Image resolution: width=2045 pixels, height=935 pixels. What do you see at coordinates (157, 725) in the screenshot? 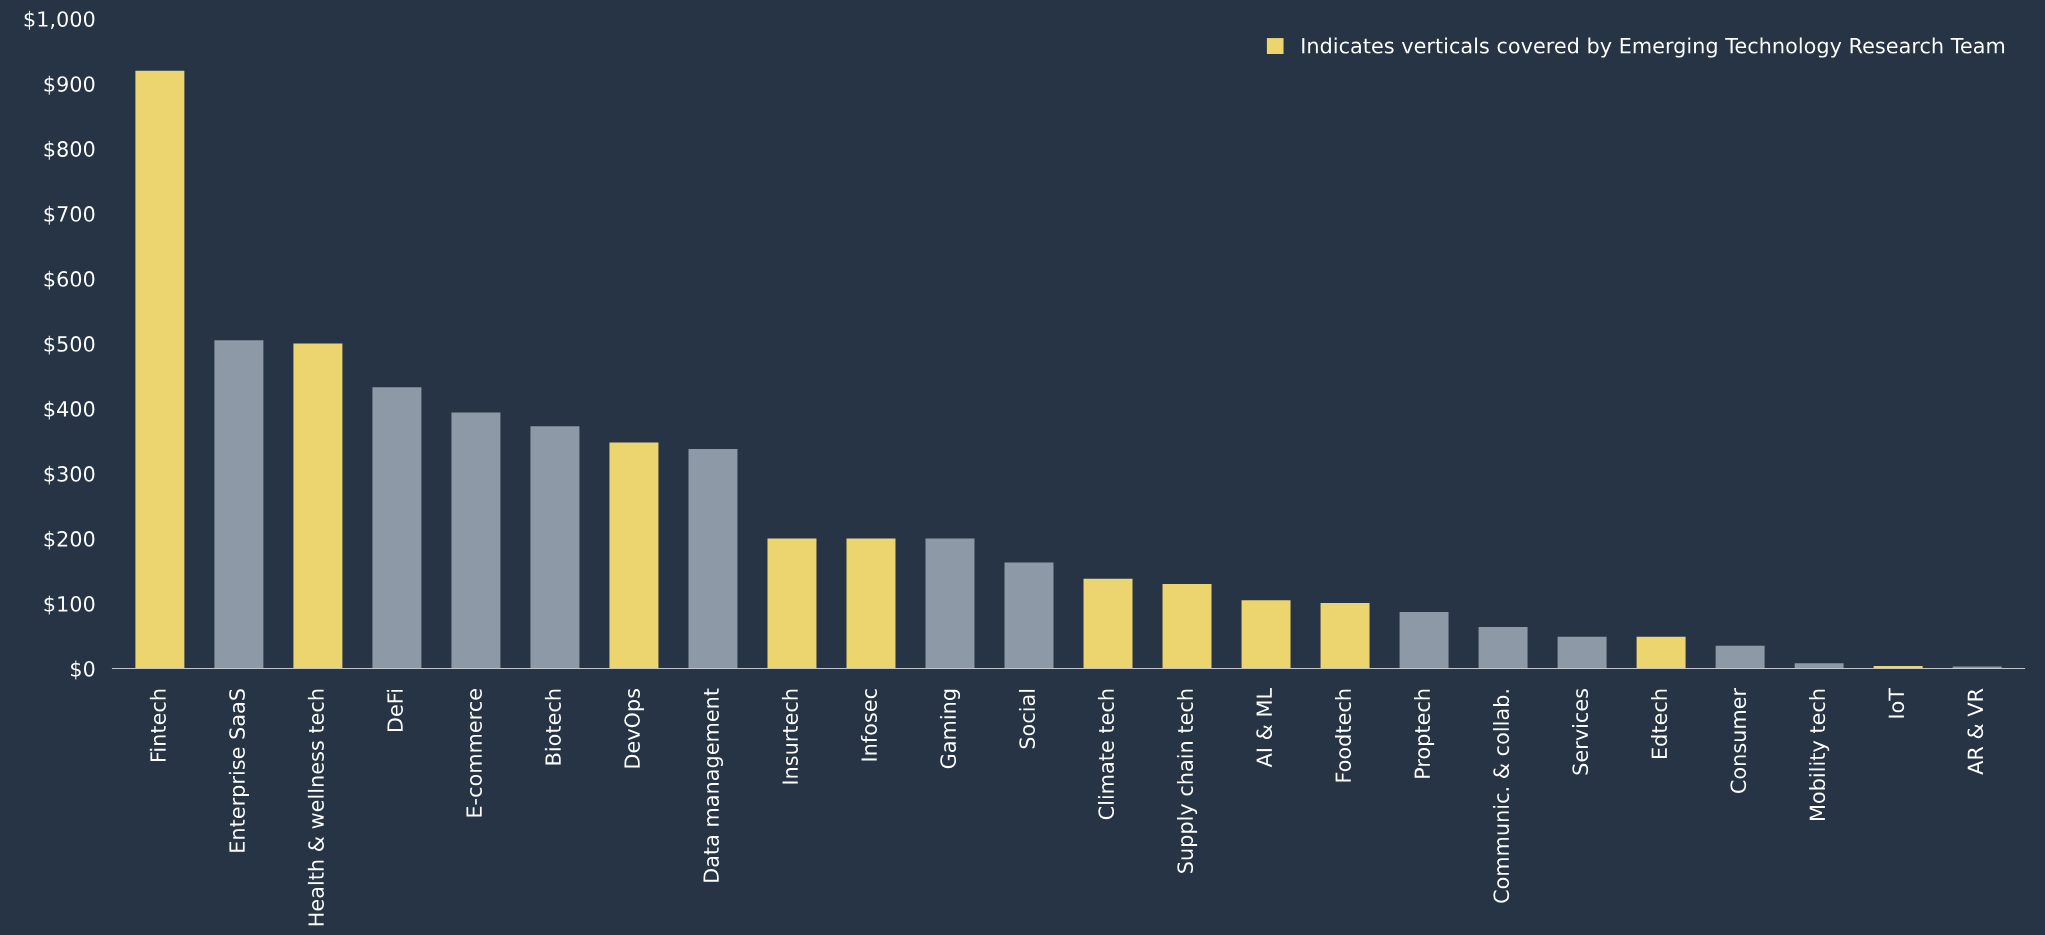
I see `x-tick-label: Fintech` at bounding box center [157, 725].